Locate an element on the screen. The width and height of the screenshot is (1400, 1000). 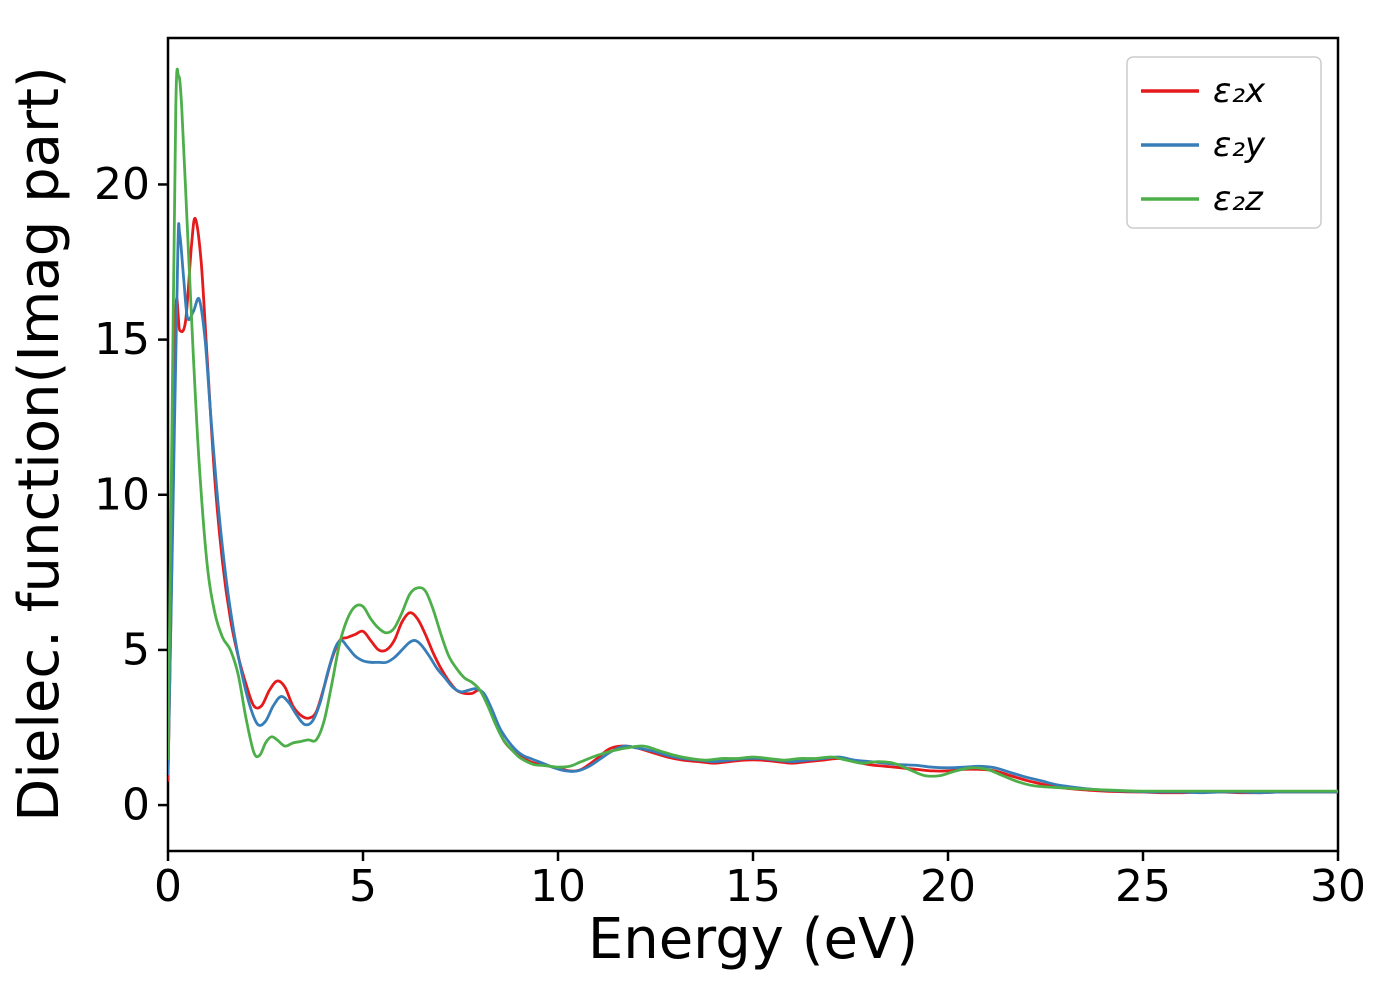
x-axis-label: Energy (eV) is located at coordinates (753, 939).